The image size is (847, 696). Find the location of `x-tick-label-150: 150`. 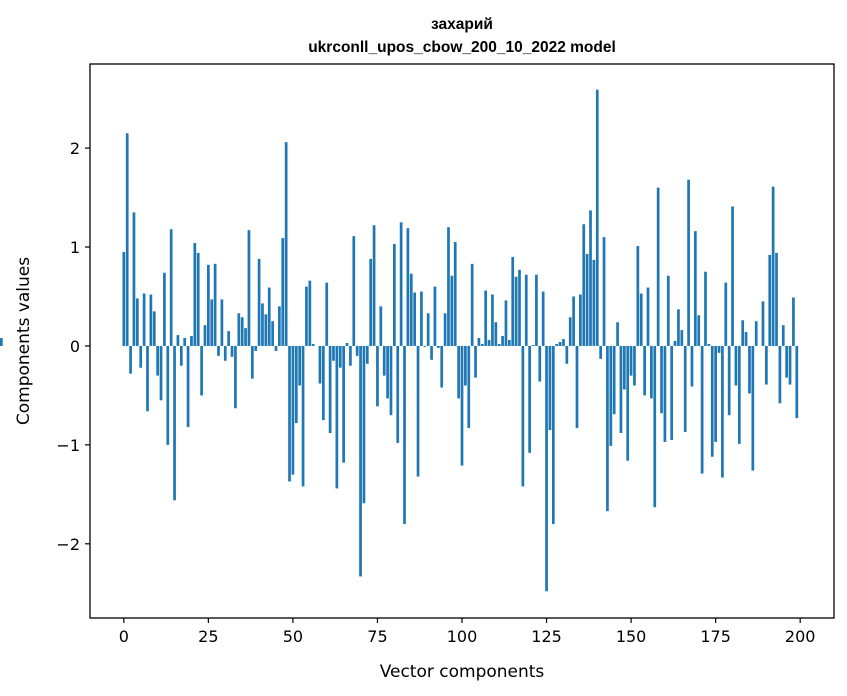

x-tick-label-150: 150 is located at coordinates (631, 636).